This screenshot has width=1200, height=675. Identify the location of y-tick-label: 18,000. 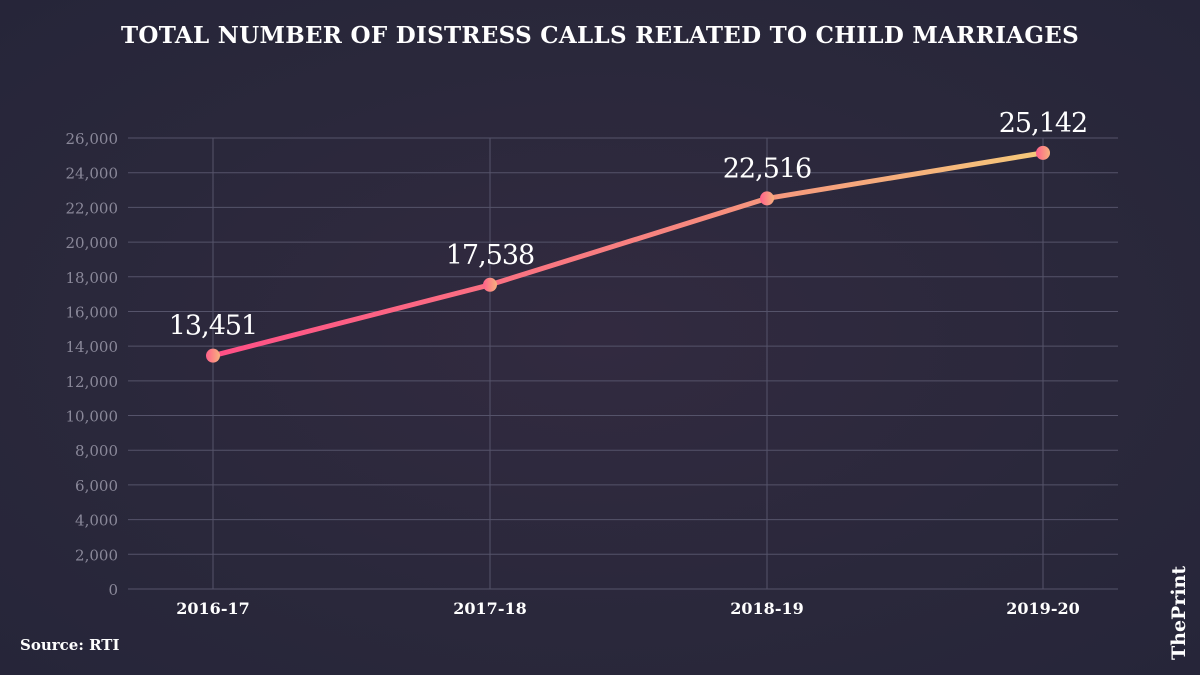
(92, 278).